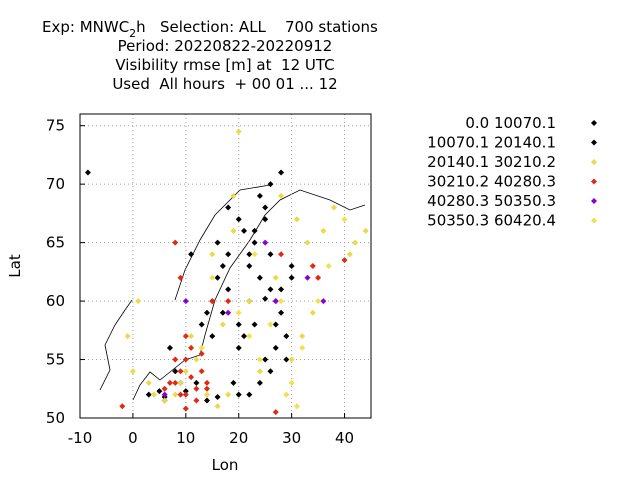 This screenshot has height=484, width=640. I want to click on legend-label: 0.0 10070.1, so click(510, 123).